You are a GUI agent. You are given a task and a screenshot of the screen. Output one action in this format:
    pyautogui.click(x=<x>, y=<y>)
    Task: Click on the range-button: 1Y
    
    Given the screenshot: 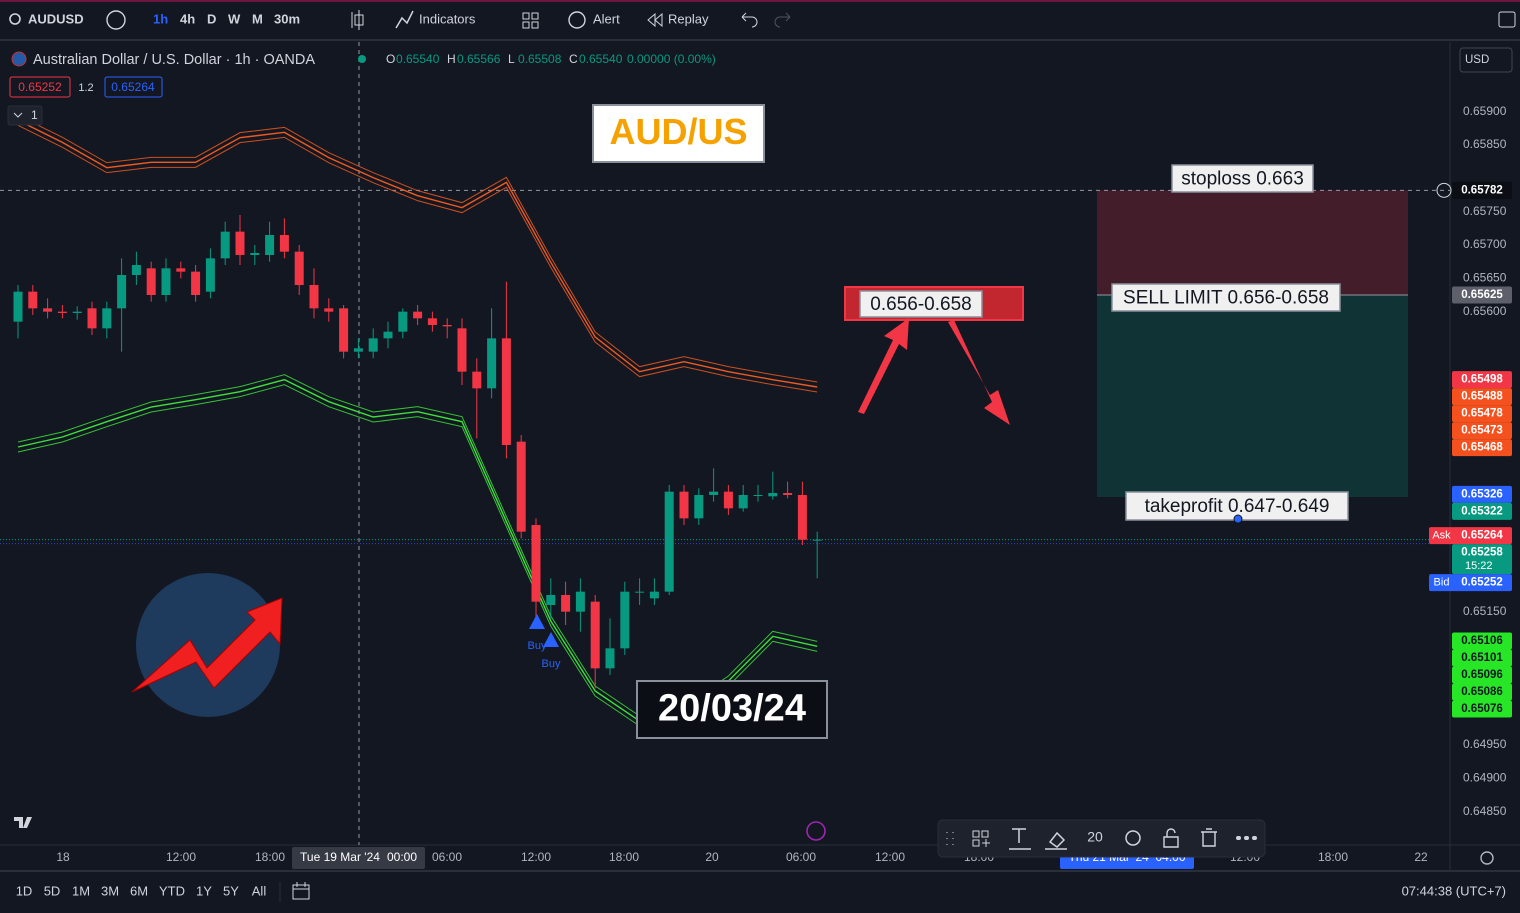 What is the action you would take?
    pyautogui.click(x=204, y=890)
    